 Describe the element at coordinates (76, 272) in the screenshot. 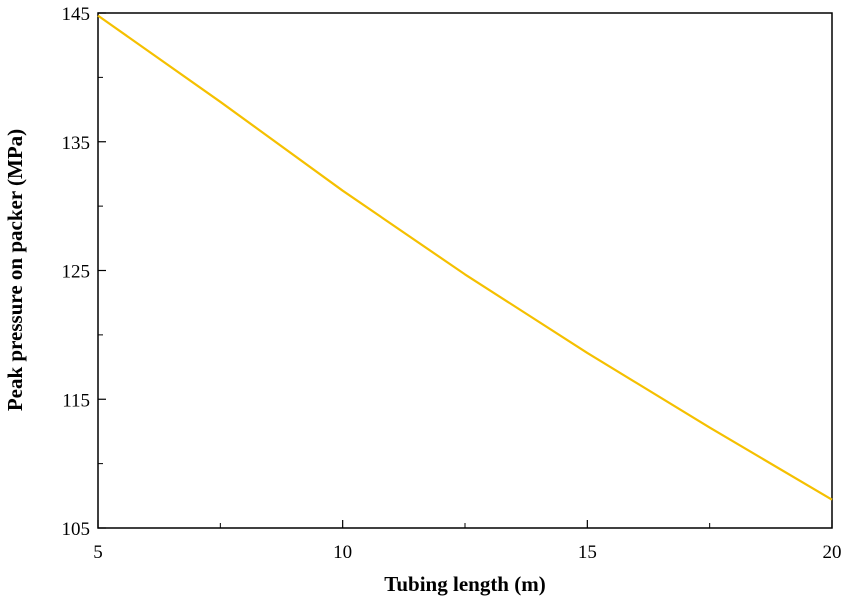

I see `y-tick-label: 125` at that location.